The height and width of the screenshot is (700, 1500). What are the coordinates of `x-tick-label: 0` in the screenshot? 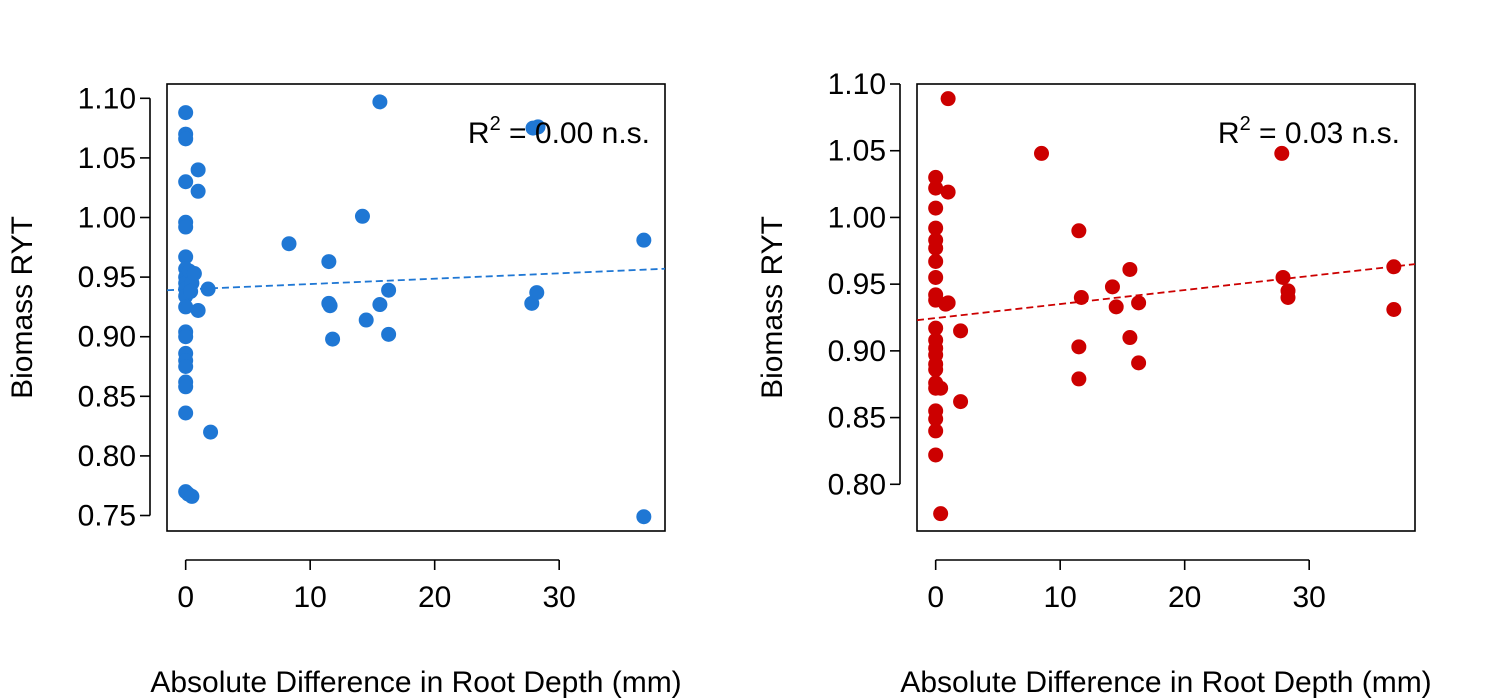 It's located at (185, 597).